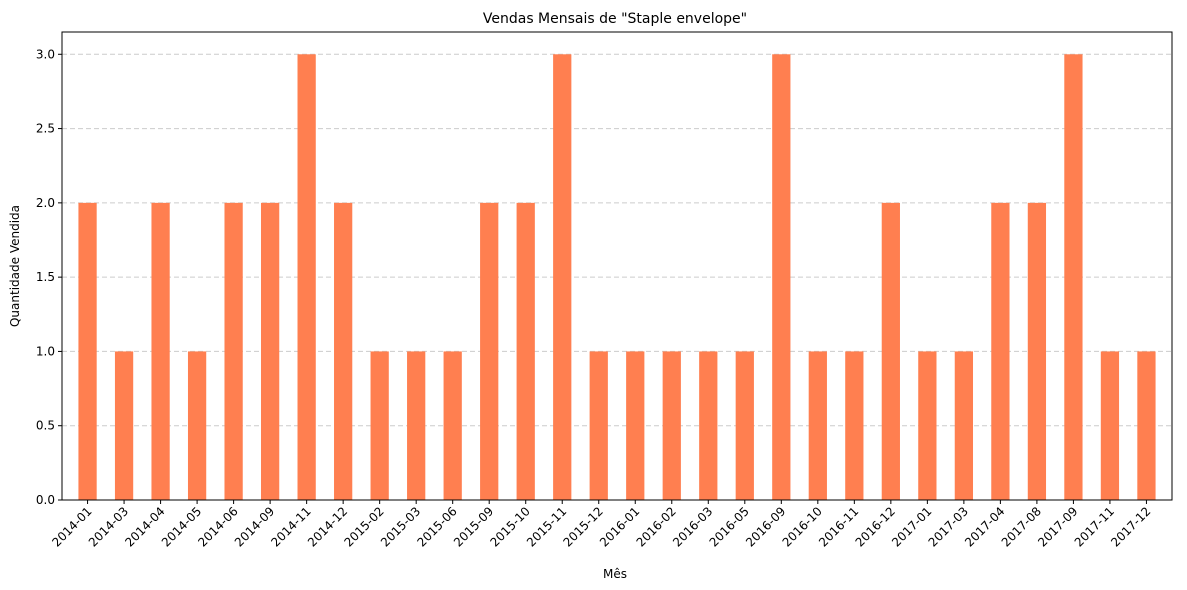  Describe the element at coordinates (45, 54) in the screenshot. I see `y-tick-label: 3.0` at that location.